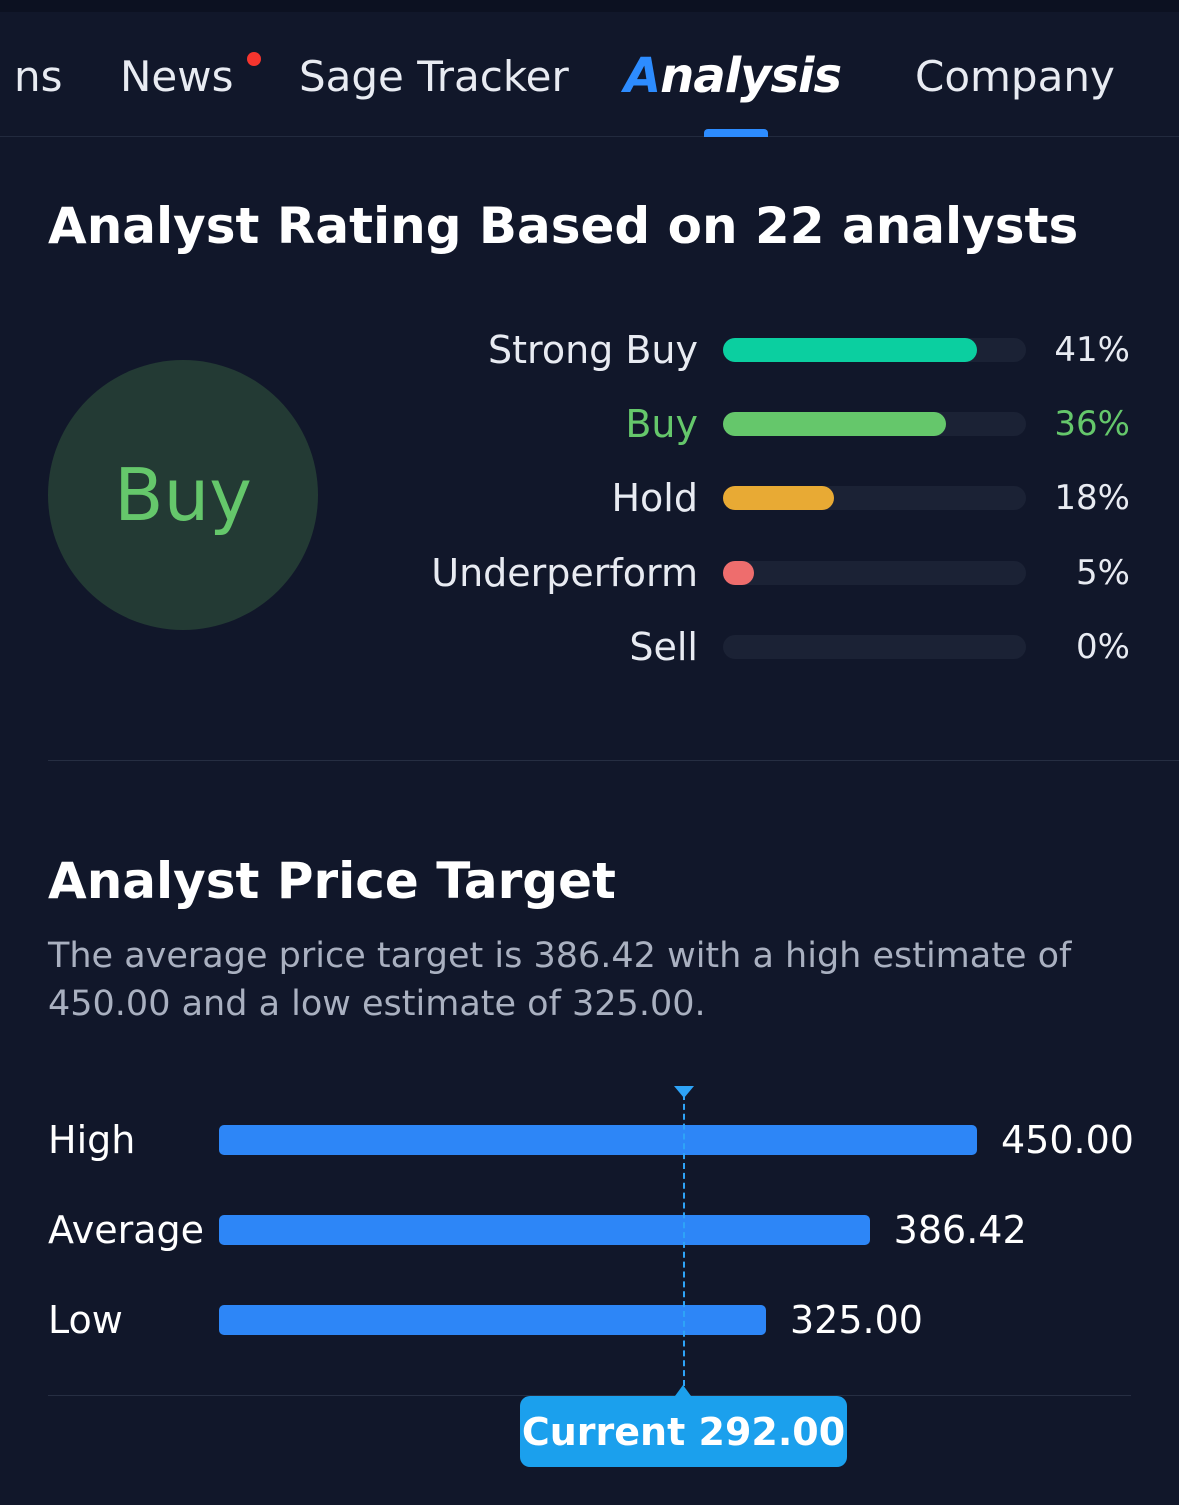  Describe the element at coordinates (1103, 647) in the screenshot. I see `rating-percent: 0%` at that location.